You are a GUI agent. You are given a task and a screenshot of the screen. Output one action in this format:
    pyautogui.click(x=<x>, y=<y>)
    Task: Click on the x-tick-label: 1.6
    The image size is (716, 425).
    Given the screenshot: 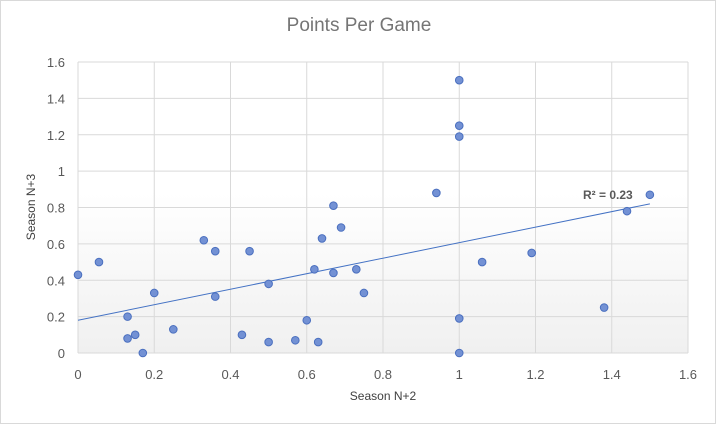 What is the action you would take?
    pyautogui.click(x=688, y=374)
    